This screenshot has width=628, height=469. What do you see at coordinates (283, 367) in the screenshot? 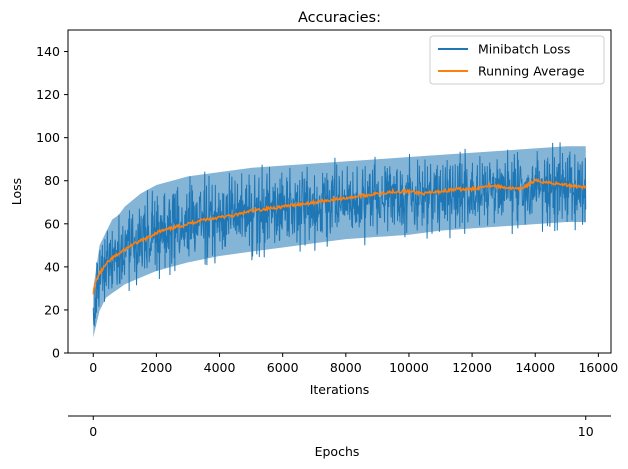
I see `x-tick-label: 6000` at bounding box center [283, 367].